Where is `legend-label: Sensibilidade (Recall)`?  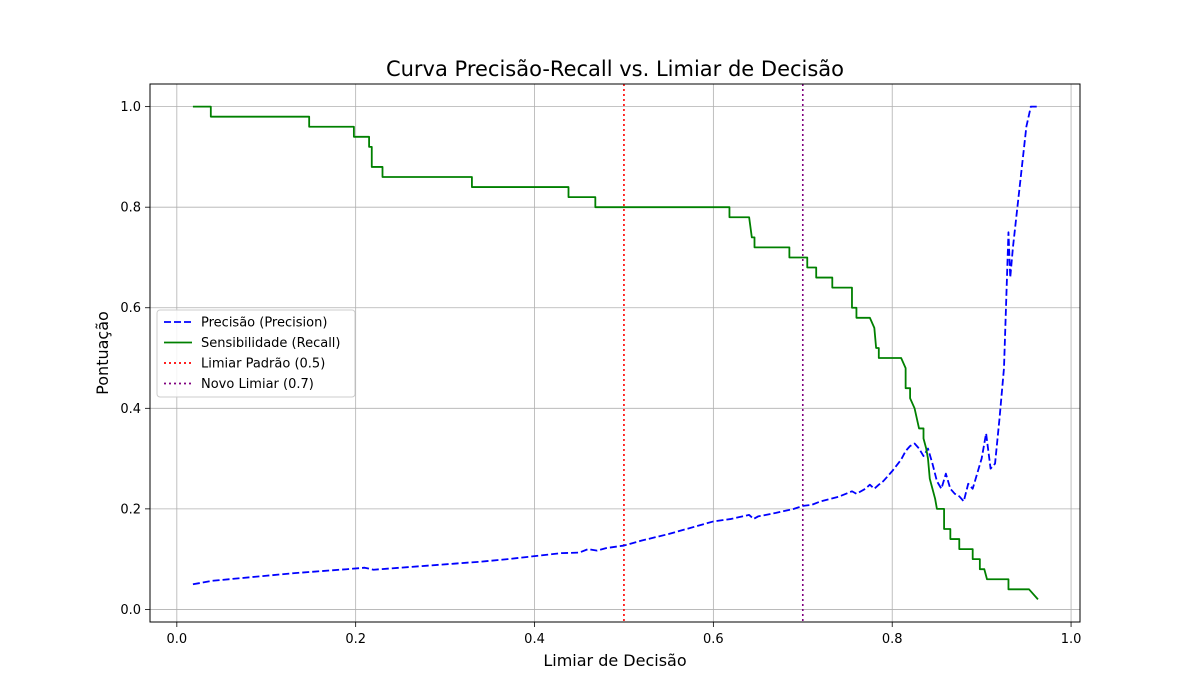 legend-label: Sensibilidade (Recall) is located at coordinates (271, 343).